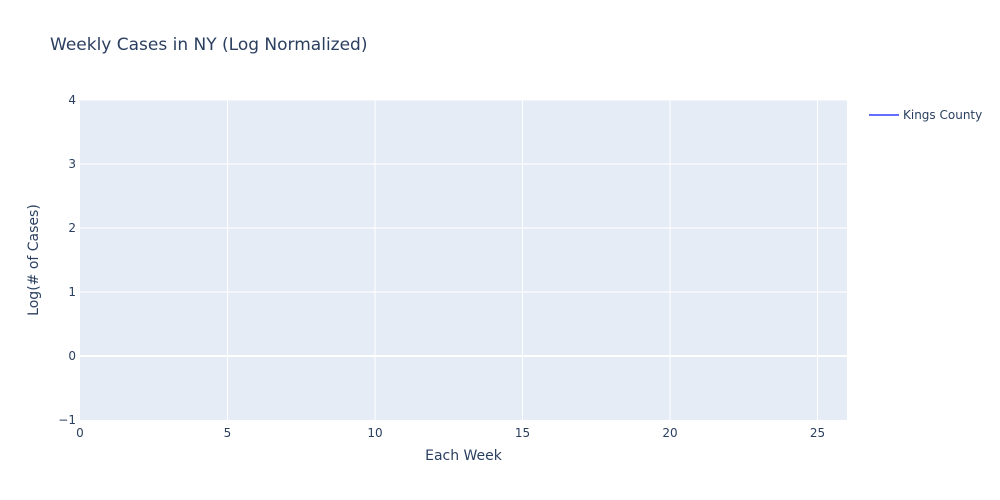  I want to click on y-tick-label-3: 2, so click(72, 228).